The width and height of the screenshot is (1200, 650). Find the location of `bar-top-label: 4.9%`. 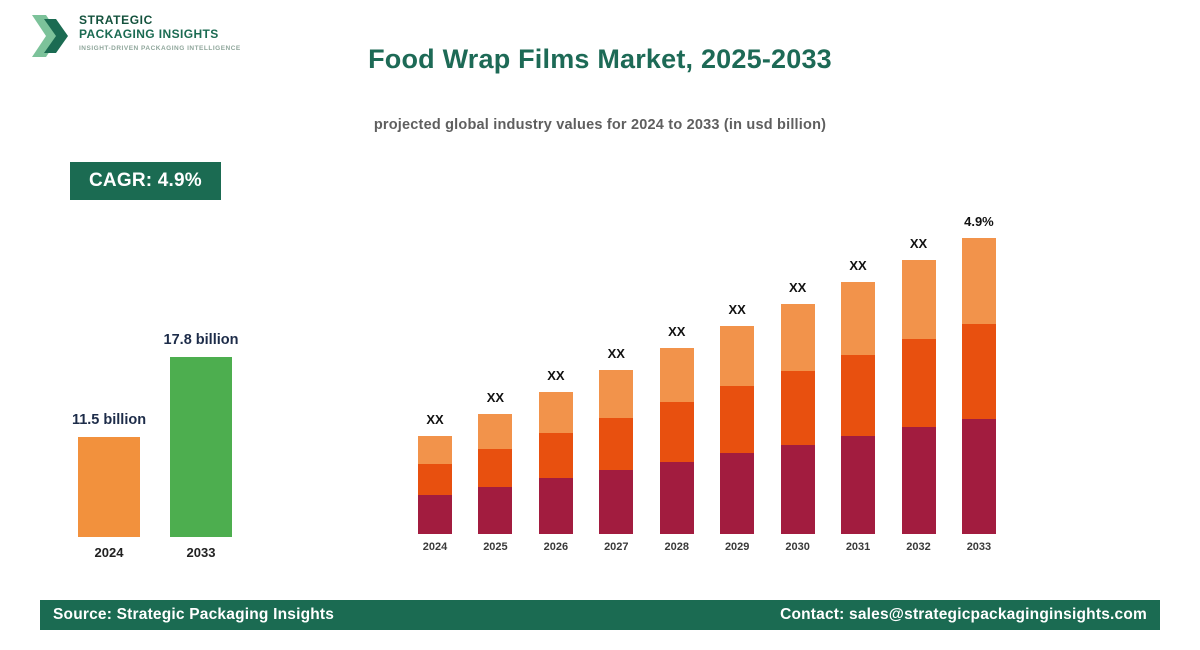

bar-top-label: 4.9% is located at coordinates (979, 221).